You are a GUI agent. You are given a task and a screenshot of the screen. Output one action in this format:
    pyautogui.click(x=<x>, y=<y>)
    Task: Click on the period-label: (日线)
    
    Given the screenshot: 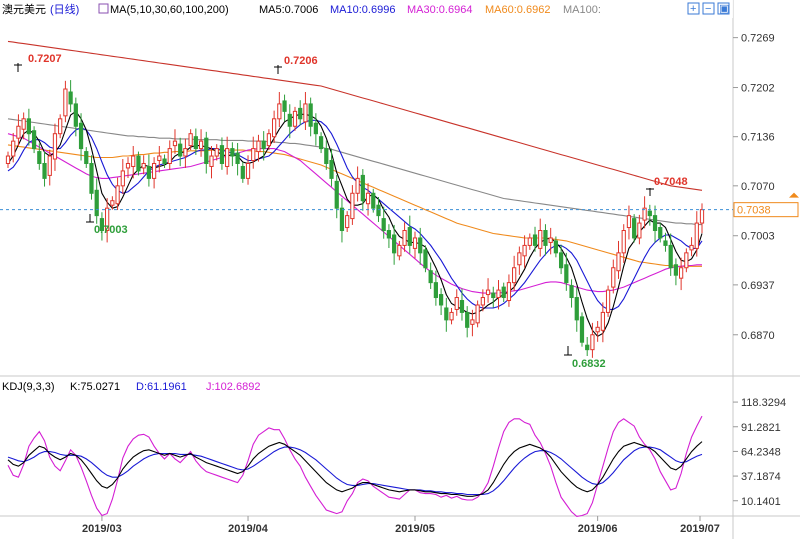 What is the action you would take?
    pyautogui.click(x=64, y=9)
    